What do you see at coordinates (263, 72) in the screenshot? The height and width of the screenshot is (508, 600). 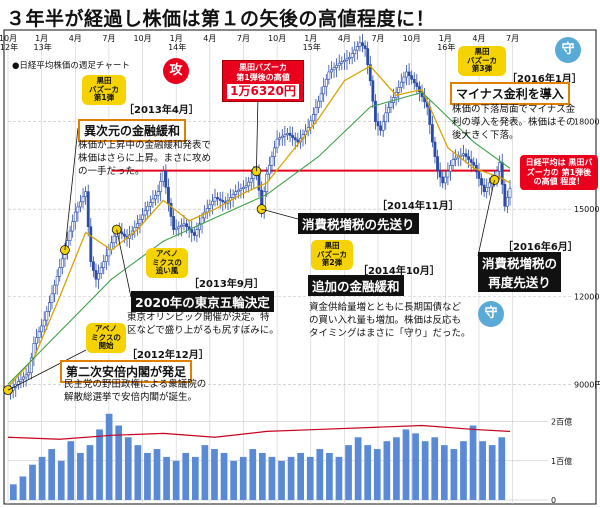 I see `peak-callout-title: 黒田バズーカ 第1弾後の高値` at bounding box center [263, 72].